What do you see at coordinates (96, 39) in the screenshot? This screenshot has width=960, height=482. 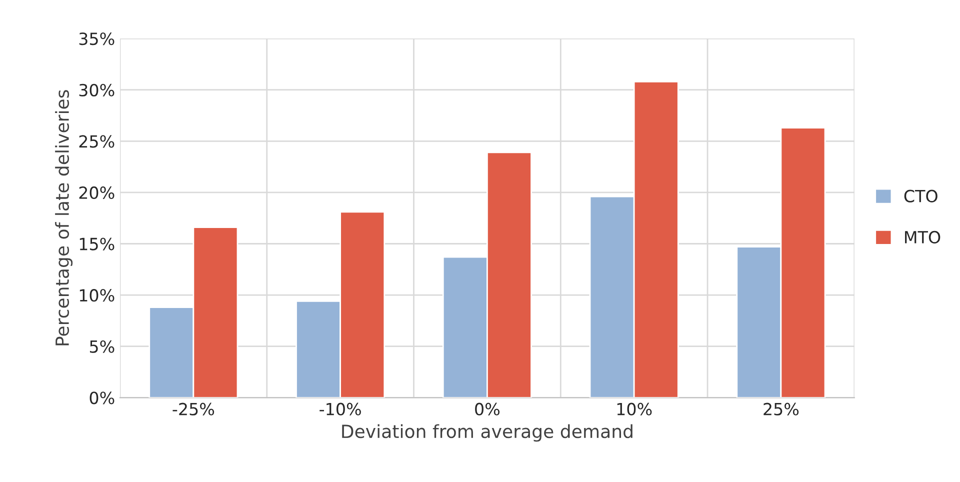 I see `y-tick-label: 35%` at bounding box center [96, 39].